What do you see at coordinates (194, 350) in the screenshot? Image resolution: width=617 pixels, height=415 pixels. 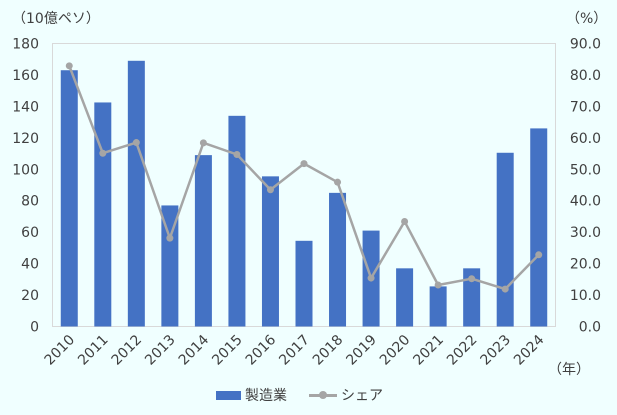 I see `x-tick-label: 2014` at bounding box center [194, 350].